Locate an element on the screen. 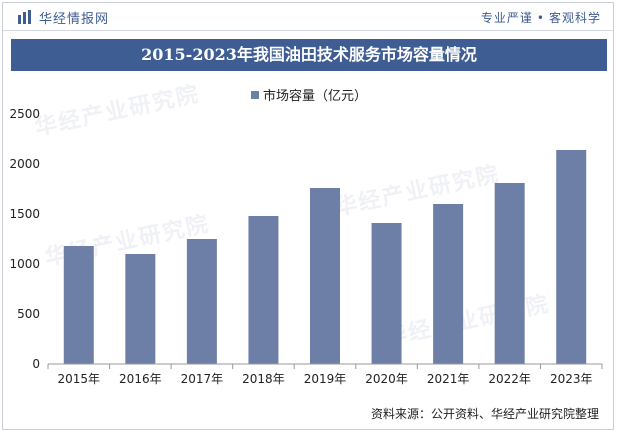  x-tick-label: 2016年 is located at coordinates (140, 379).